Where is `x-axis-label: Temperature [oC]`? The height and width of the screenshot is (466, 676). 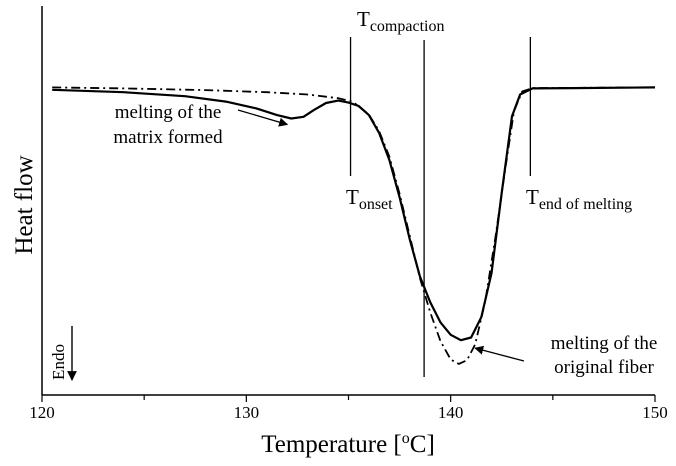
x-axis-label: Temperature [oC] is located at coordinates (348, 444).